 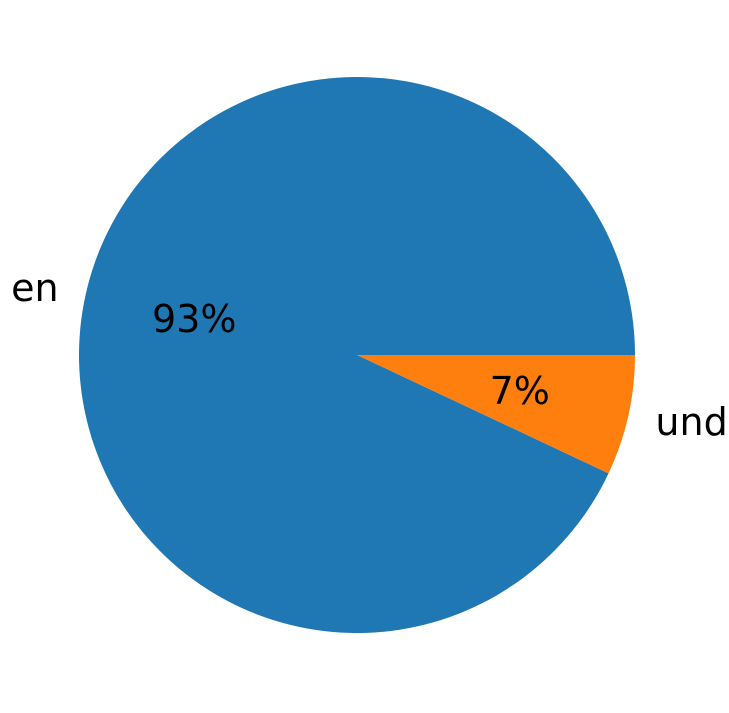 I want to click on pie-slice-label-en: en, so click(x=35, y=288).